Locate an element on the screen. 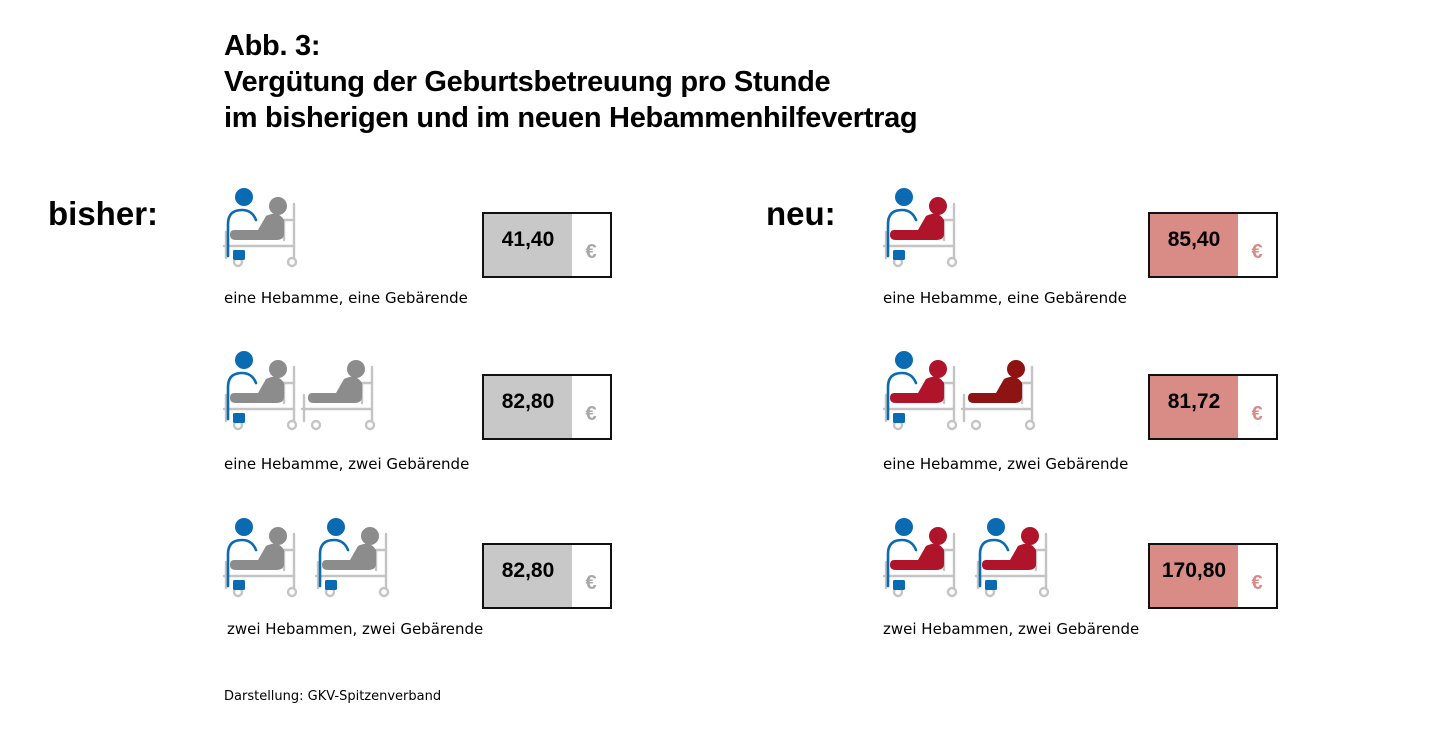 This screenshot has height=729, width=1440. rate-box-old-2: 82,80 € is located at coordinates (547, 407).